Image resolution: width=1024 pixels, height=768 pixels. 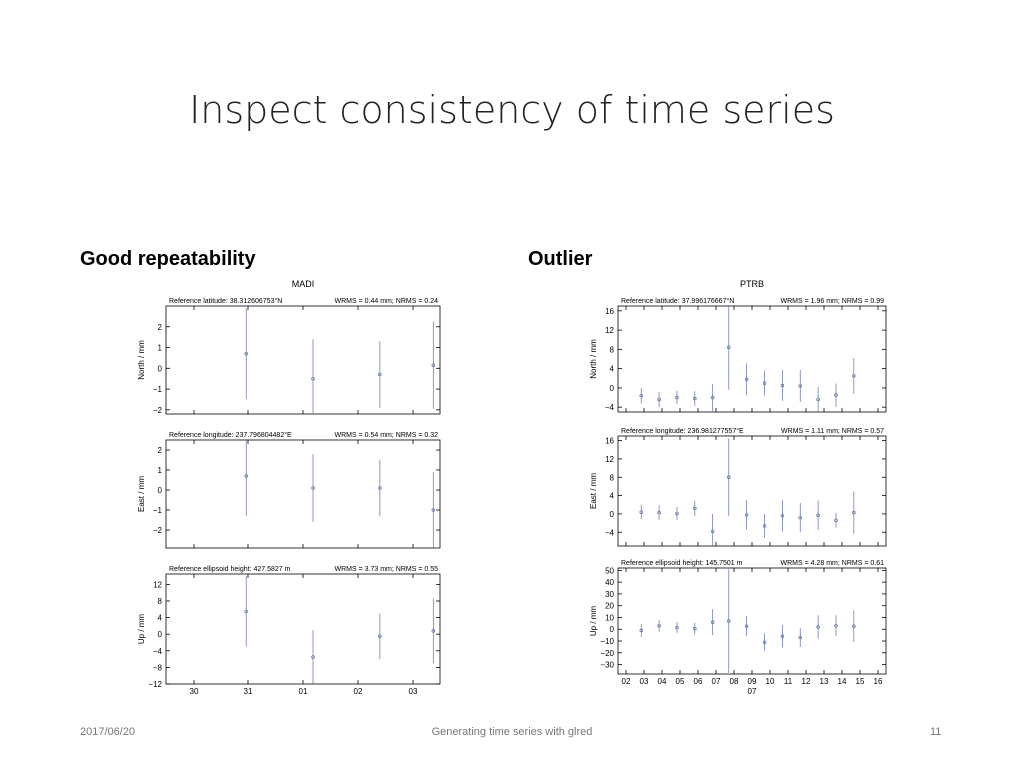 I want to click on footer-date: 2017/06/20, so click(x=108, y=732).